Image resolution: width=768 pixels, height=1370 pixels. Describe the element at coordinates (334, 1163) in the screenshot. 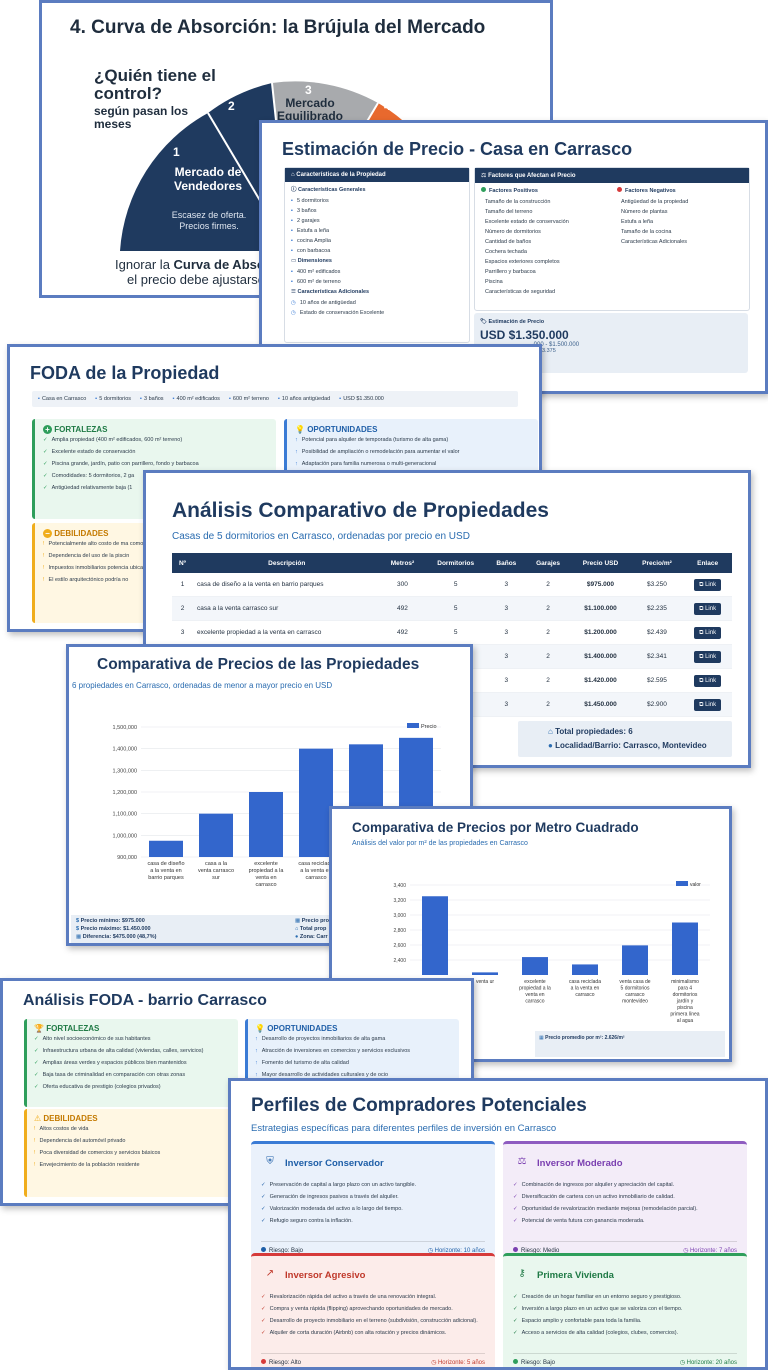

I see `profile-title: Inversor Conservador` at that location.